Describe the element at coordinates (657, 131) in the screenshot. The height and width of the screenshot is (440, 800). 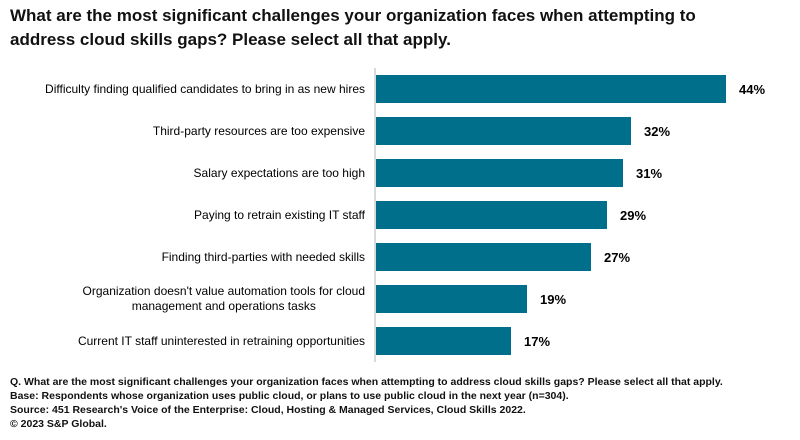
I see `value-label: 32%` at that location.